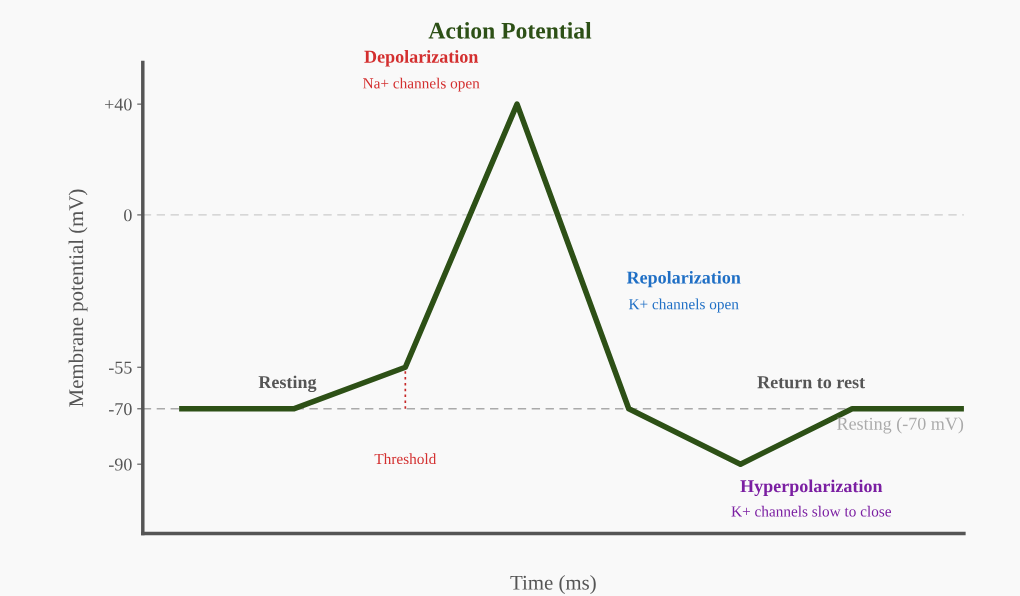 The height and width of the screenshot is (596, 1020). Describe the element at coordinates (78, 298) in the screenshot. I see `y-axis-title: Membrane potential (mV)` at that location.